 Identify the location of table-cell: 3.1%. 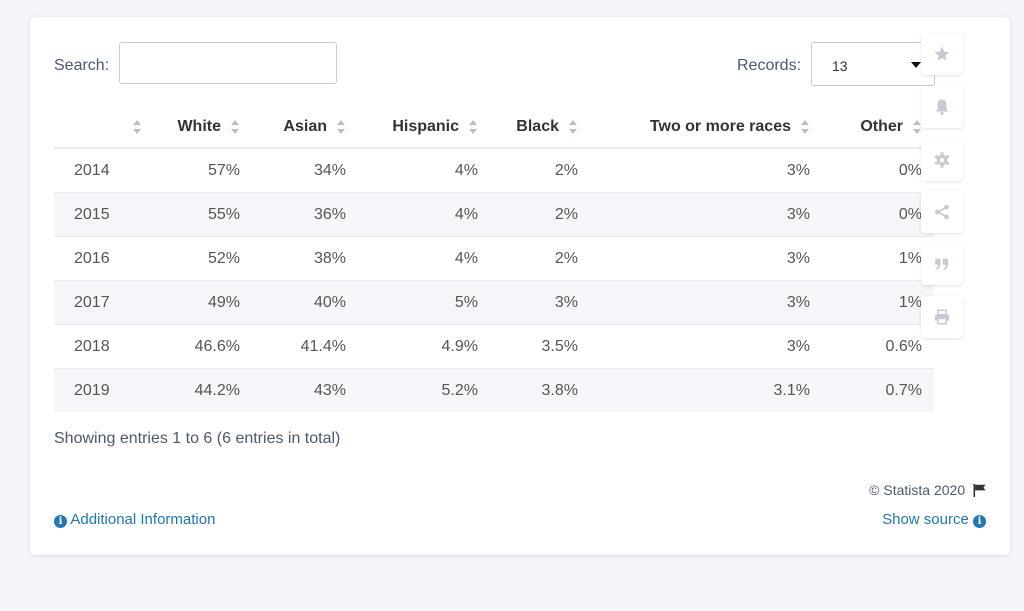
(706, 390).